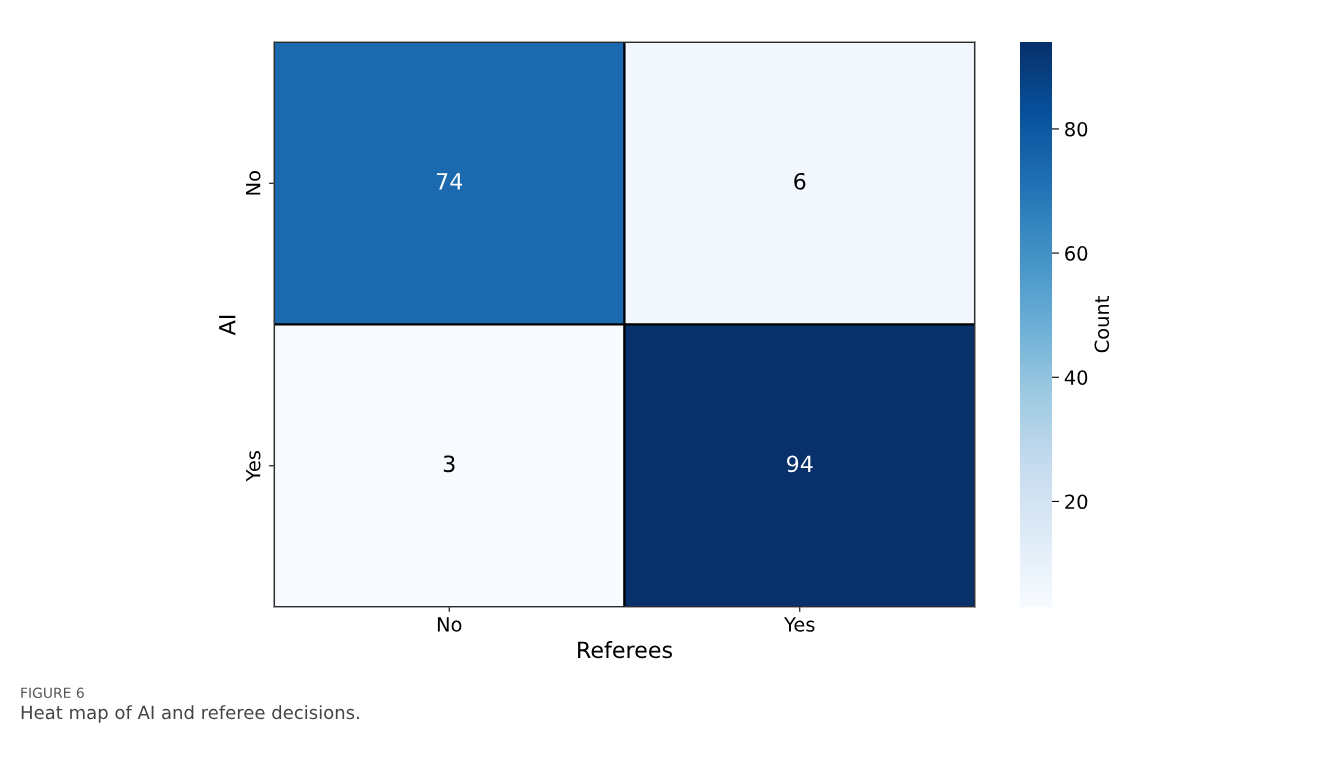 The height and width of the screenshot is (763, 1325). Describe the element at coordinates (1076, 253) in the screenshot. I see `color-bar-label: 60` at that location.